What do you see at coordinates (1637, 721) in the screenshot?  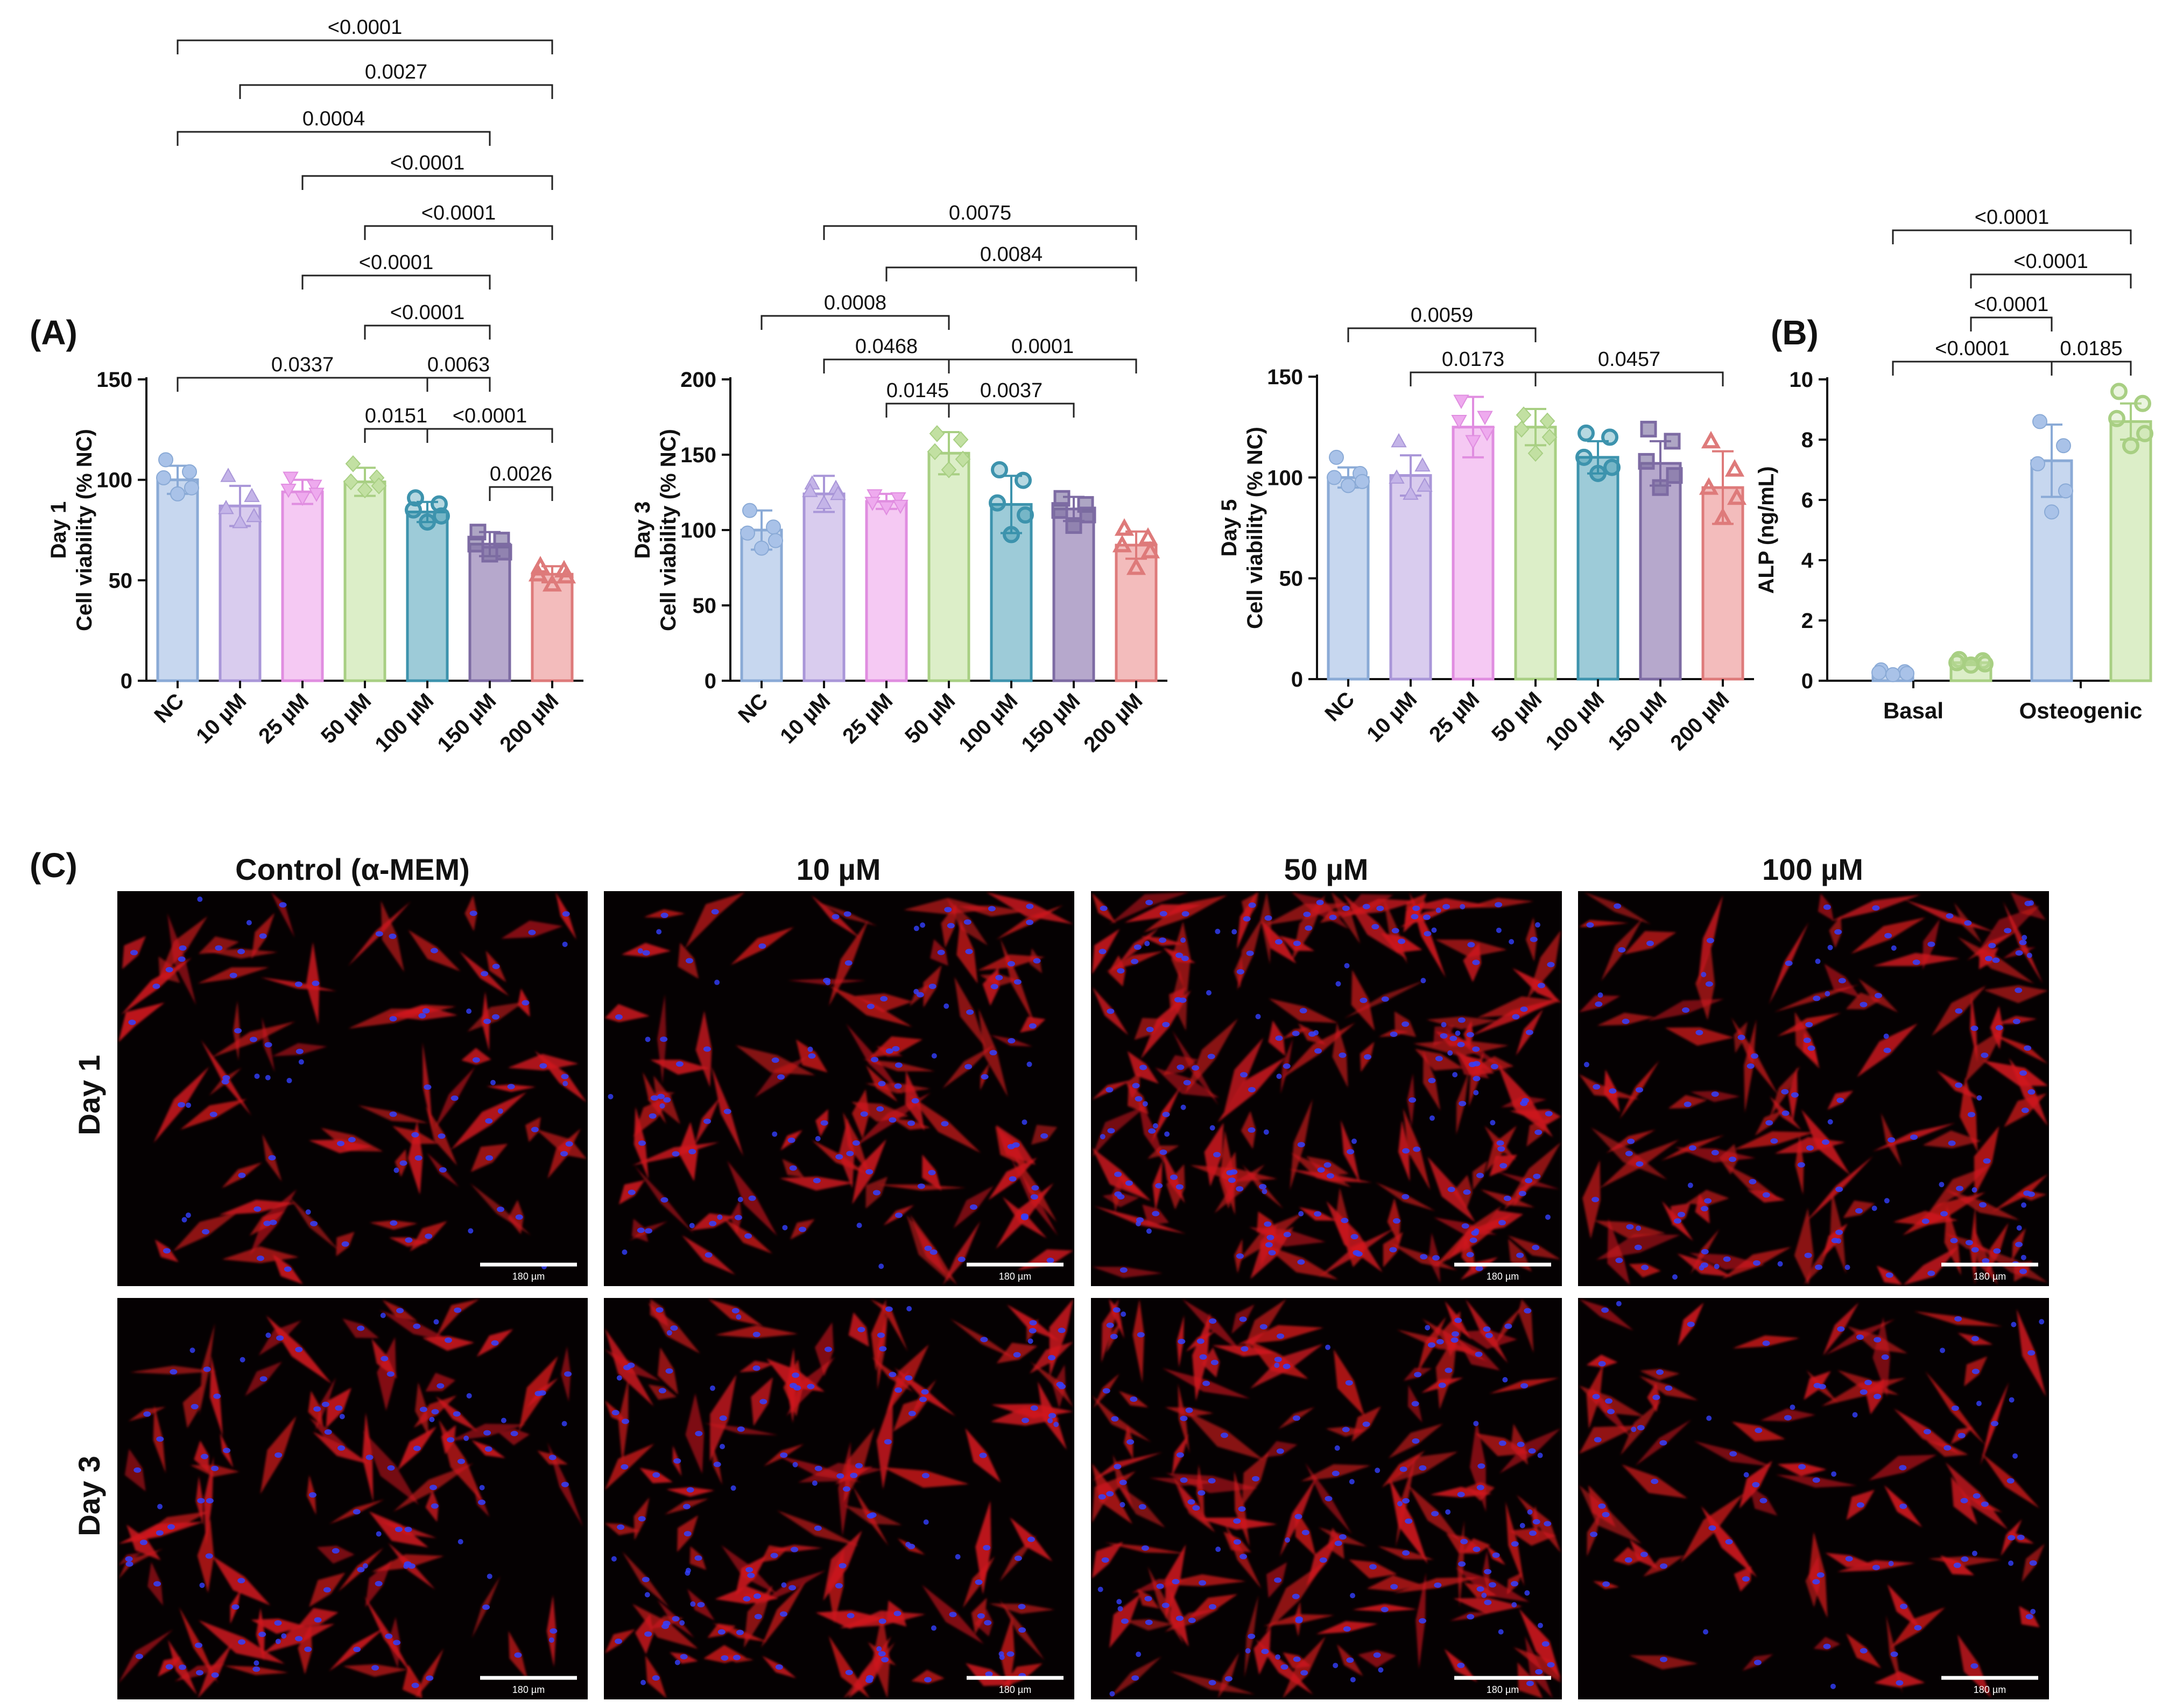 I see `x-tick-label-5: 150 µM` at bounding box center [1637, 721].